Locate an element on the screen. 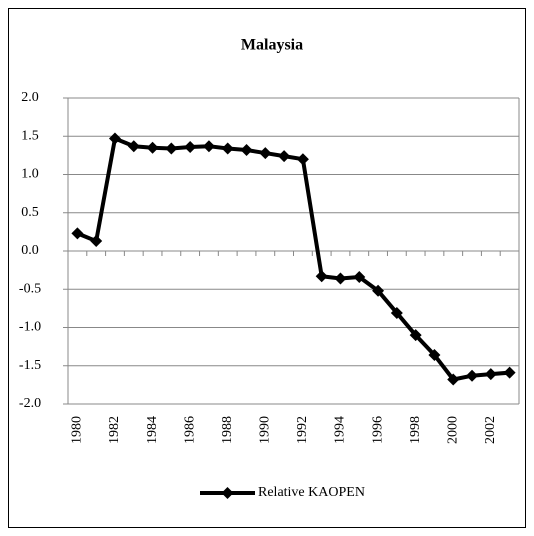  y-tick-label: -0.5 is located at coordinates (30, 288).